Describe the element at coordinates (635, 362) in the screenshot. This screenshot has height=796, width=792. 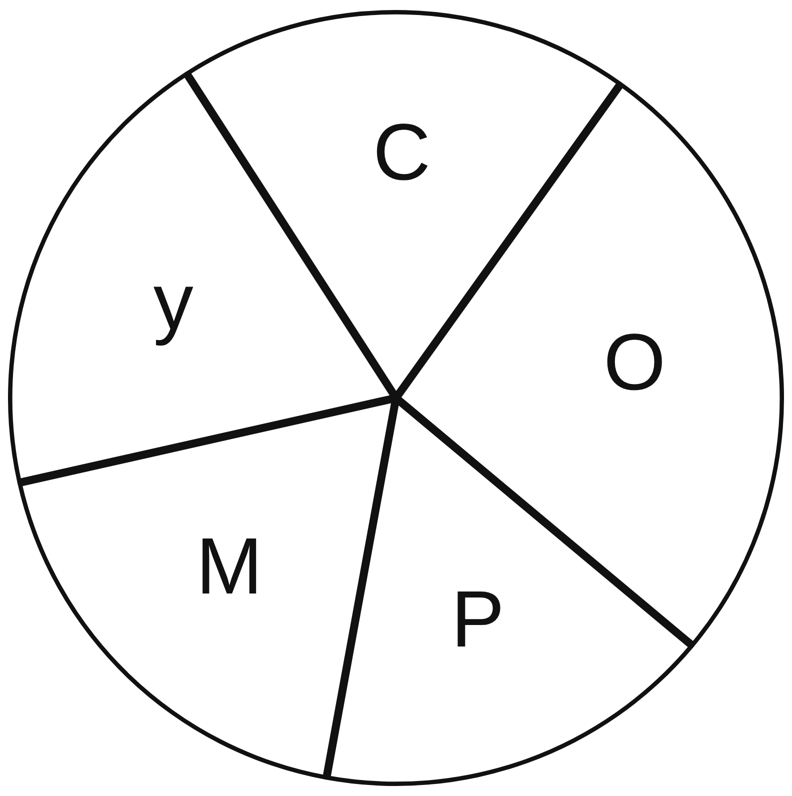
I see `slice-label: O` at that location.